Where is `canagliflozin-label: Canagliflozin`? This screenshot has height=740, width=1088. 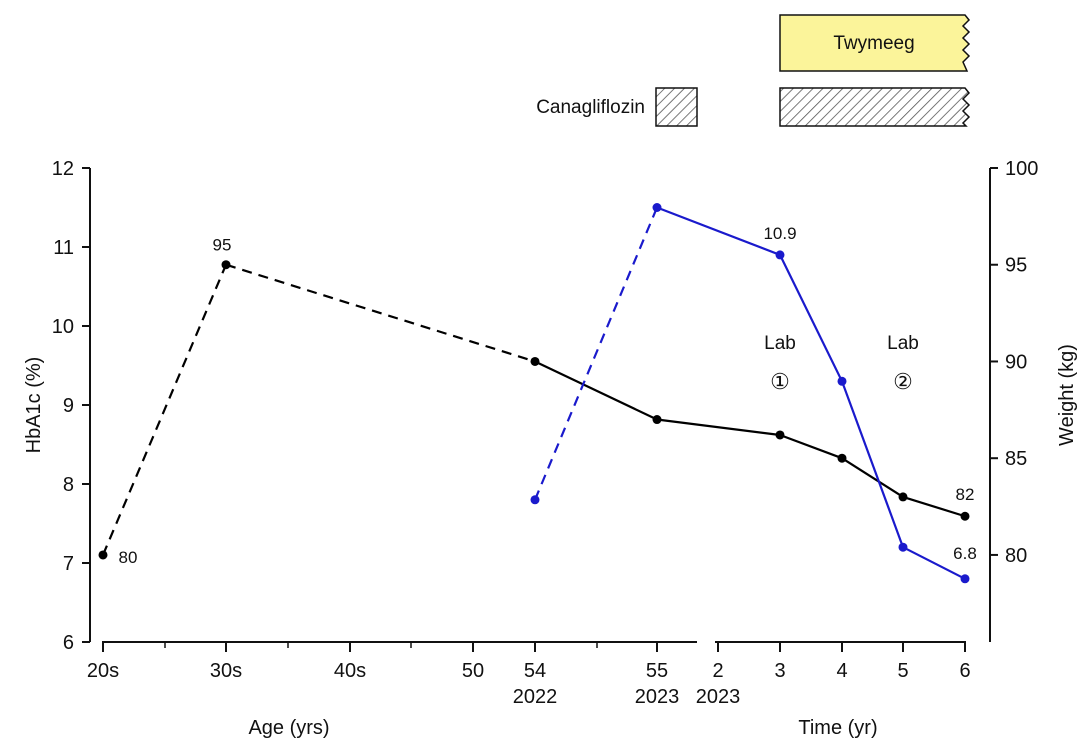
canagliflozin-label: Canagliflozin is located at coordinates (590, 107).